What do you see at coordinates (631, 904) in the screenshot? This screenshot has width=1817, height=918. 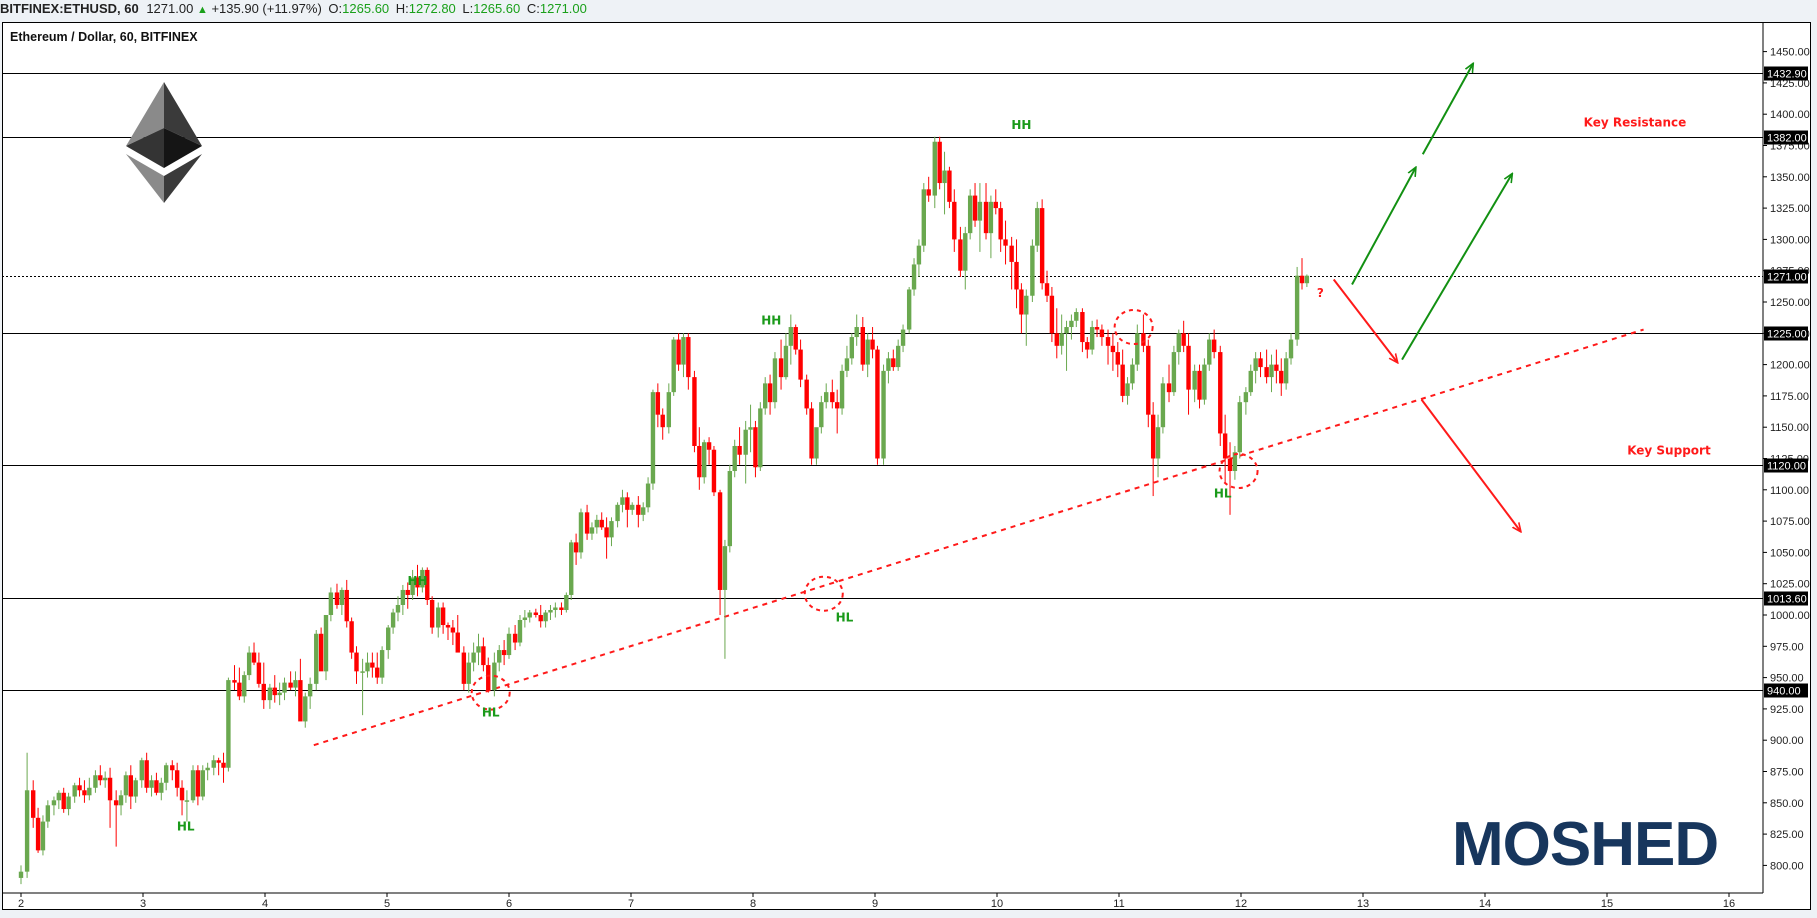 I see `time-tick: 7` at bounding box center [631, 904].